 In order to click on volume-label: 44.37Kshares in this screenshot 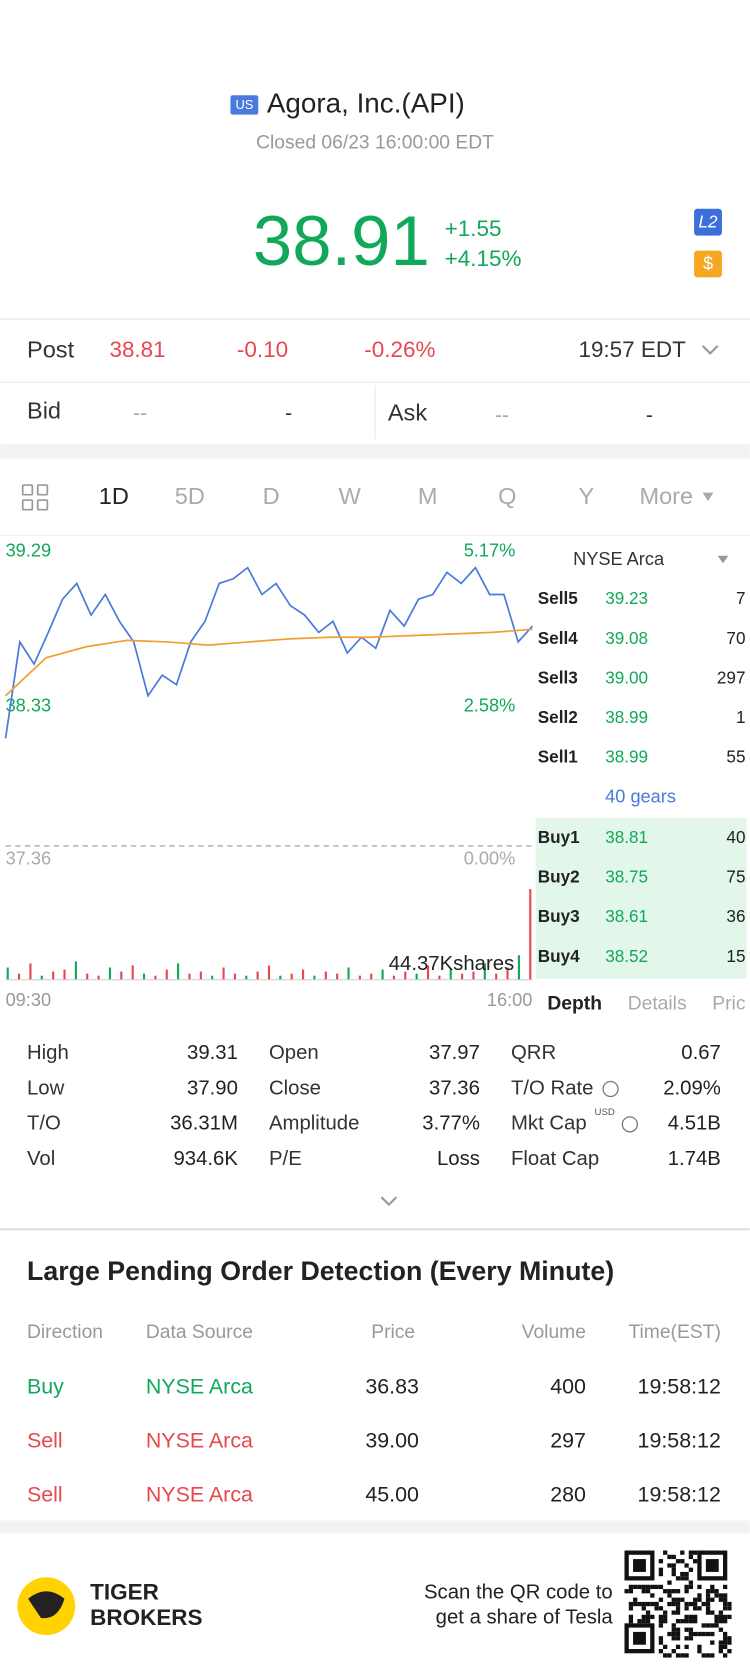, I will do `click(451, 964)`.